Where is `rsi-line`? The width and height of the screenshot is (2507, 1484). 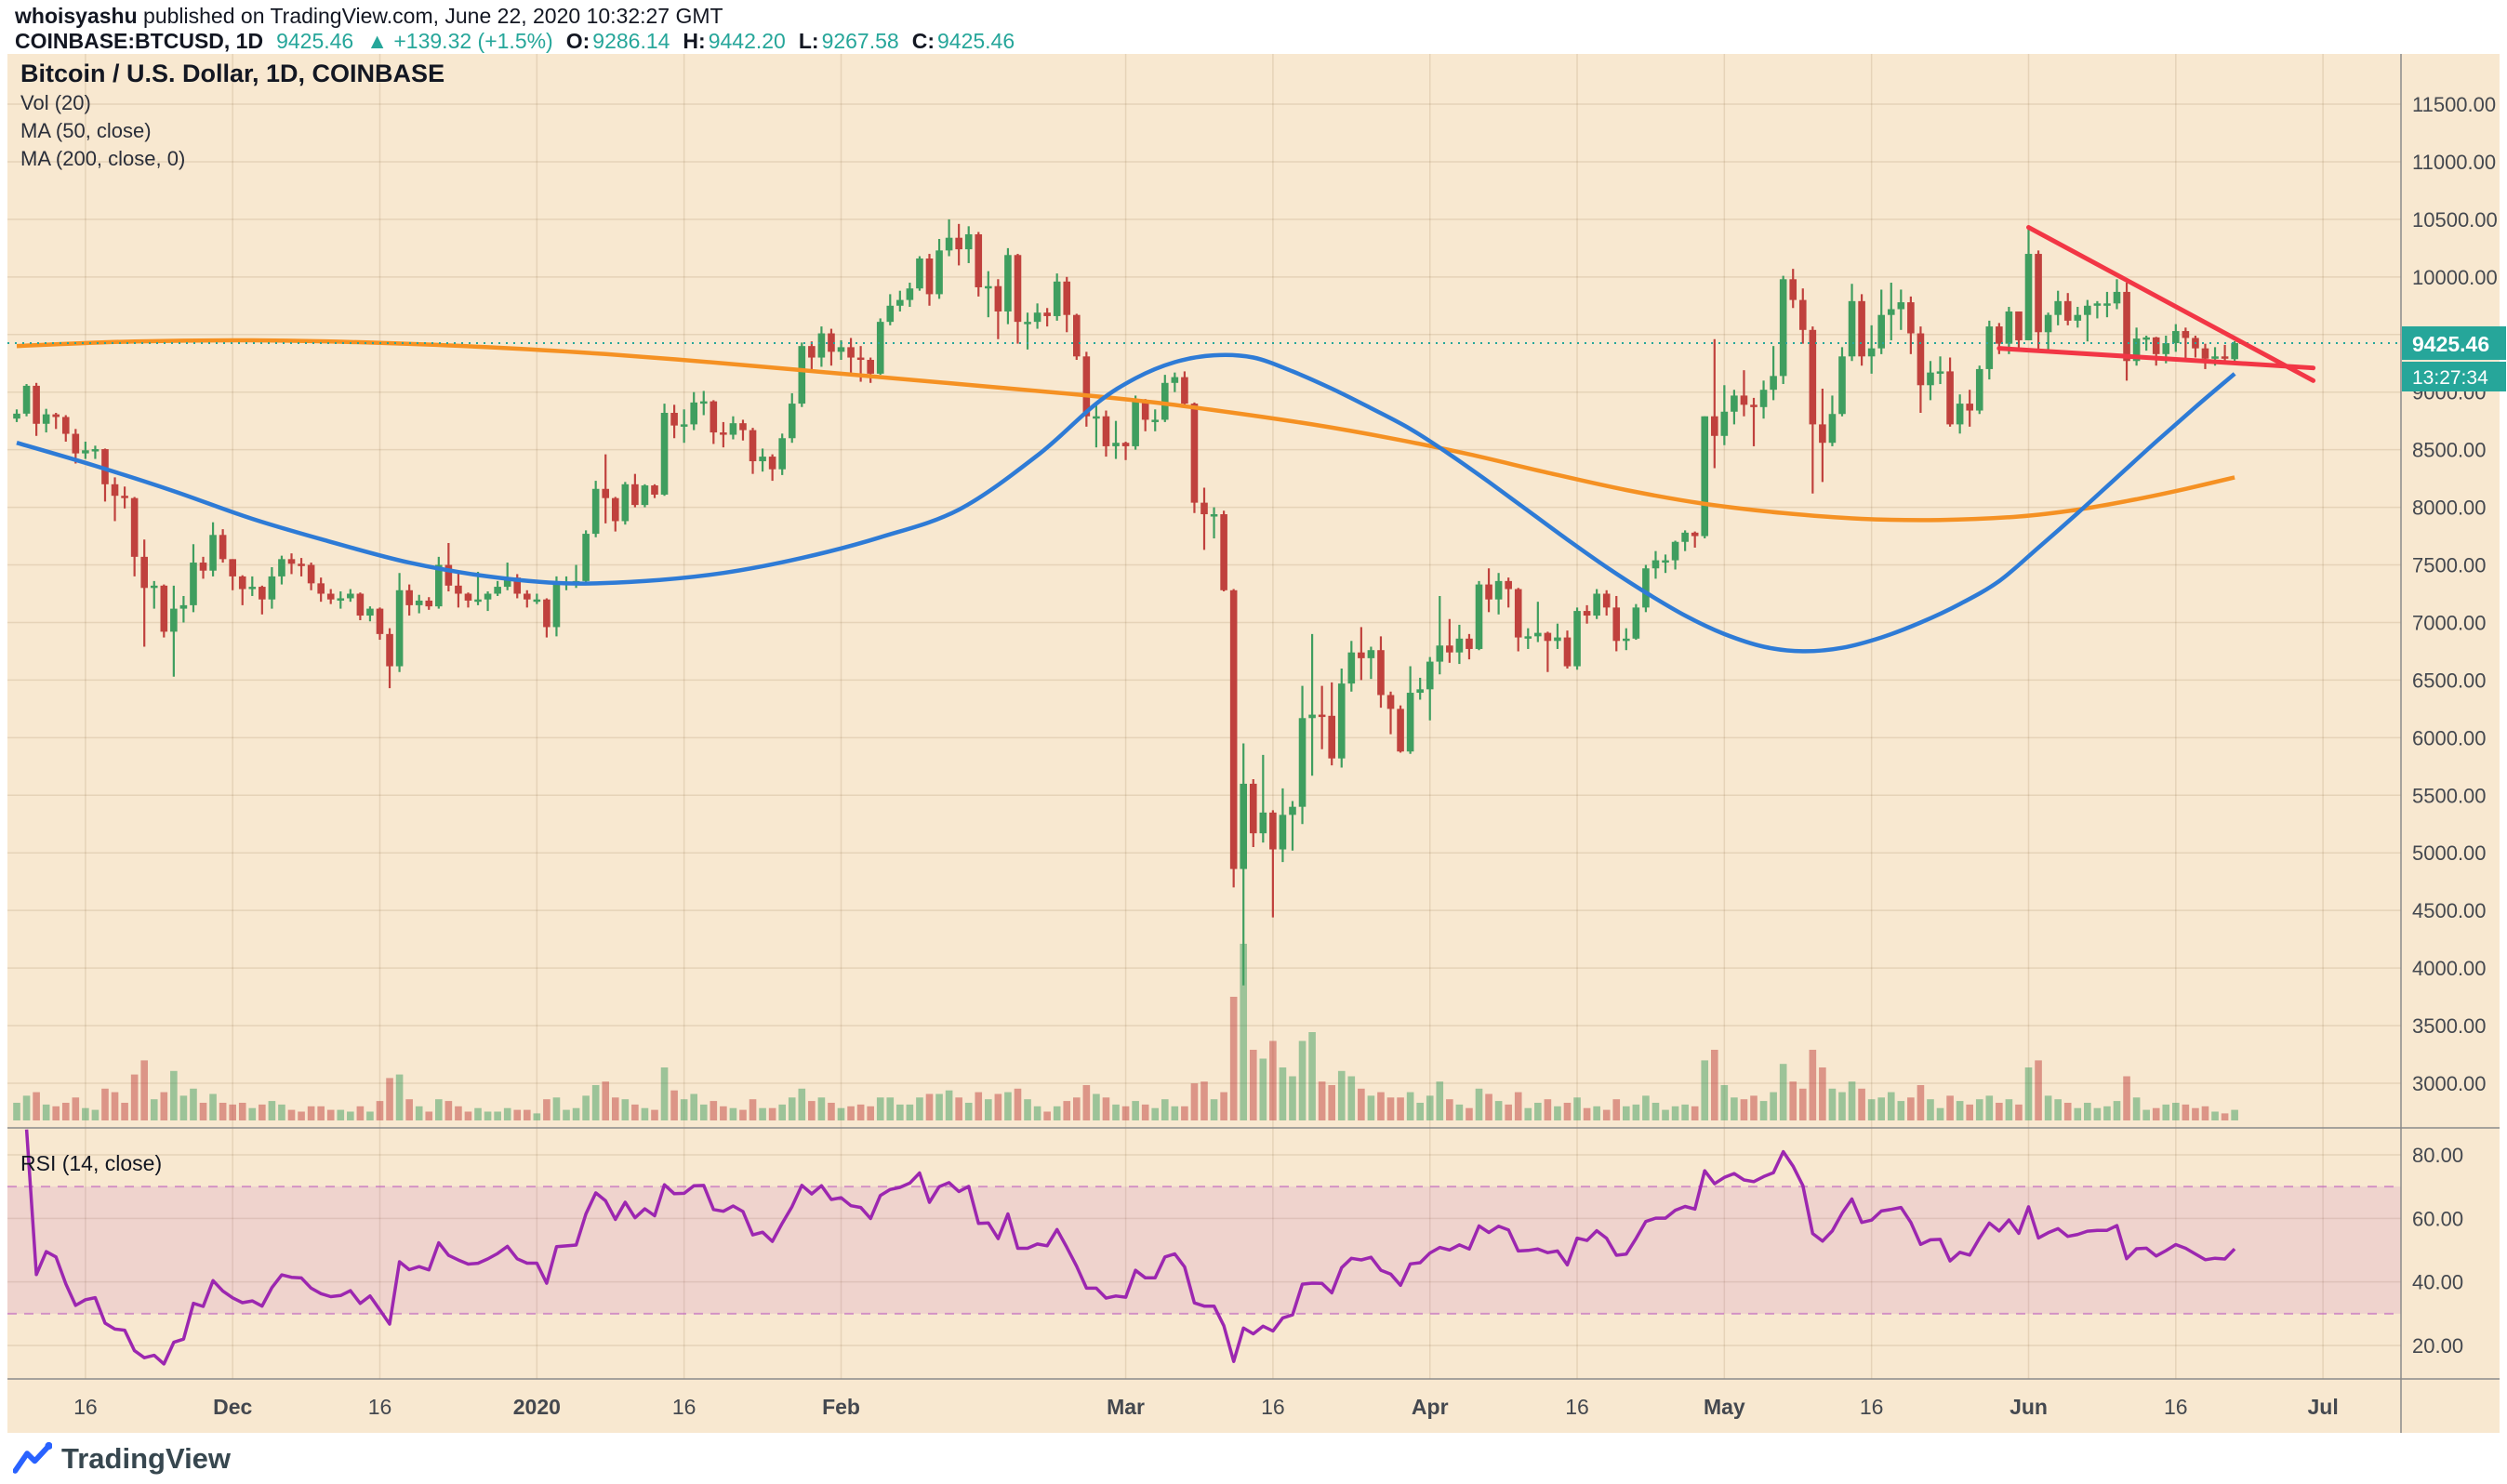
rsi-line is located at coordinates (1130, 1247).